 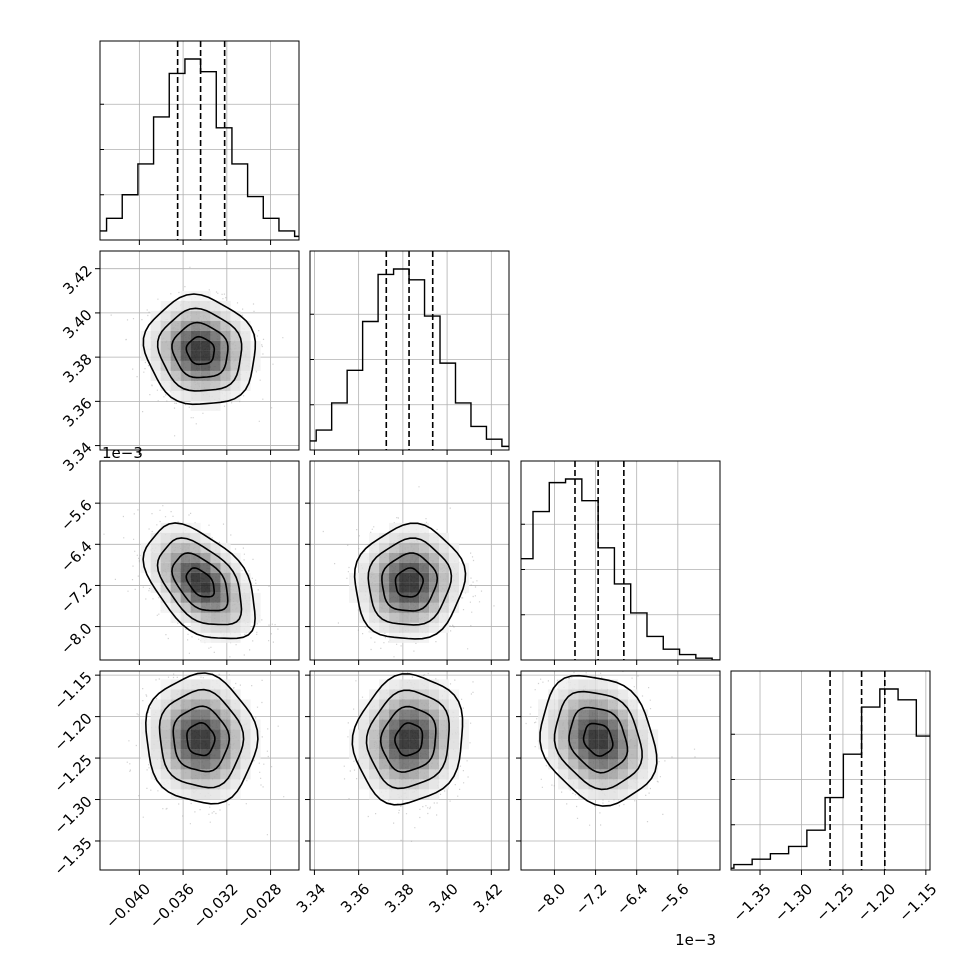 What do you see at coordinates (394, 764) in the screenshot?
I see `density-cell-3-1--2-2` at bounding box center [394, 764].